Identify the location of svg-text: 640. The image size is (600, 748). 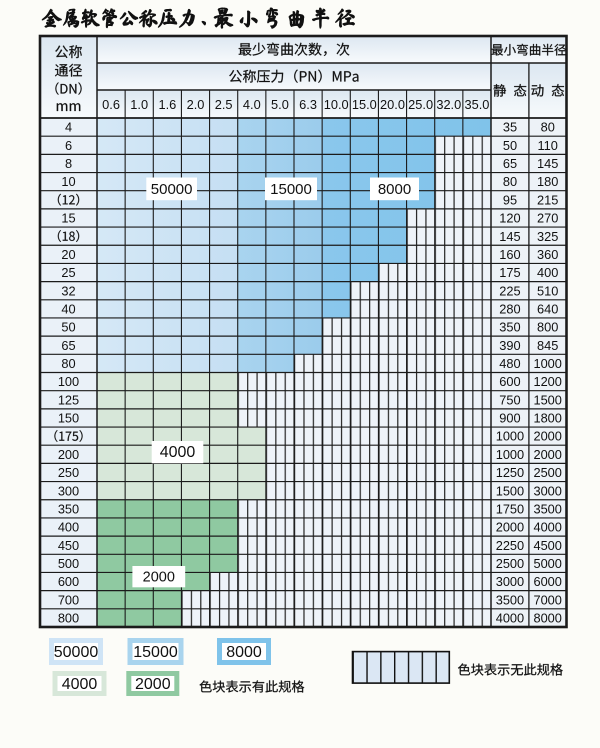
(547, 308).